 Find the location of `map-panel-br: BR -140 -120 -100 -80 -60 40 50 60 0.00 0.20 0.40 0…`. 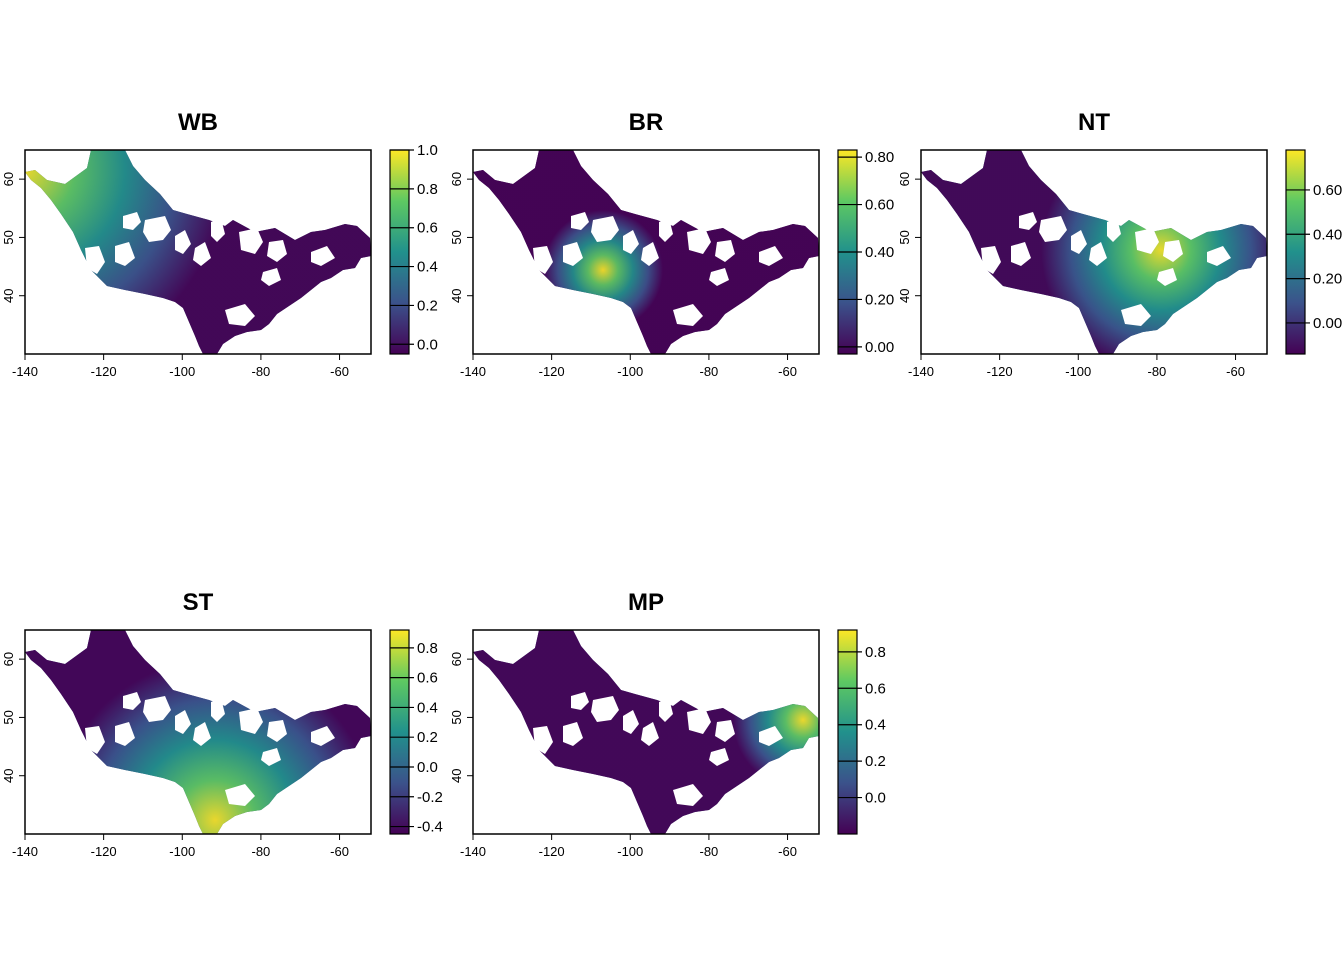

map-panel-br: BR -140 -120 -100 -80 -60 40 50 60 0.00 0.20 0.40 0… is located at coordinates (671, 244).